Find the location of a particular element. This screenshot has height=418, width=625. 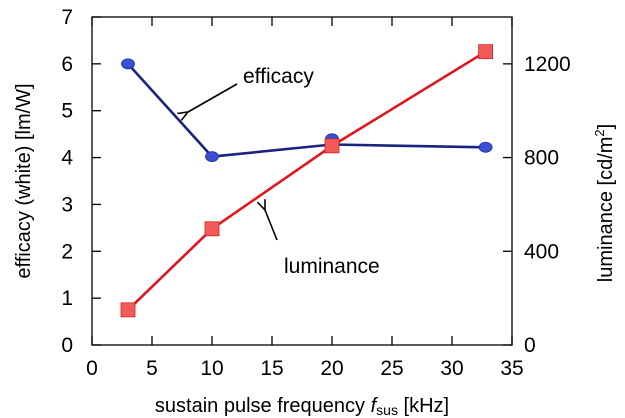

y-tick-label: 5 is located at coordinates (67, 111).